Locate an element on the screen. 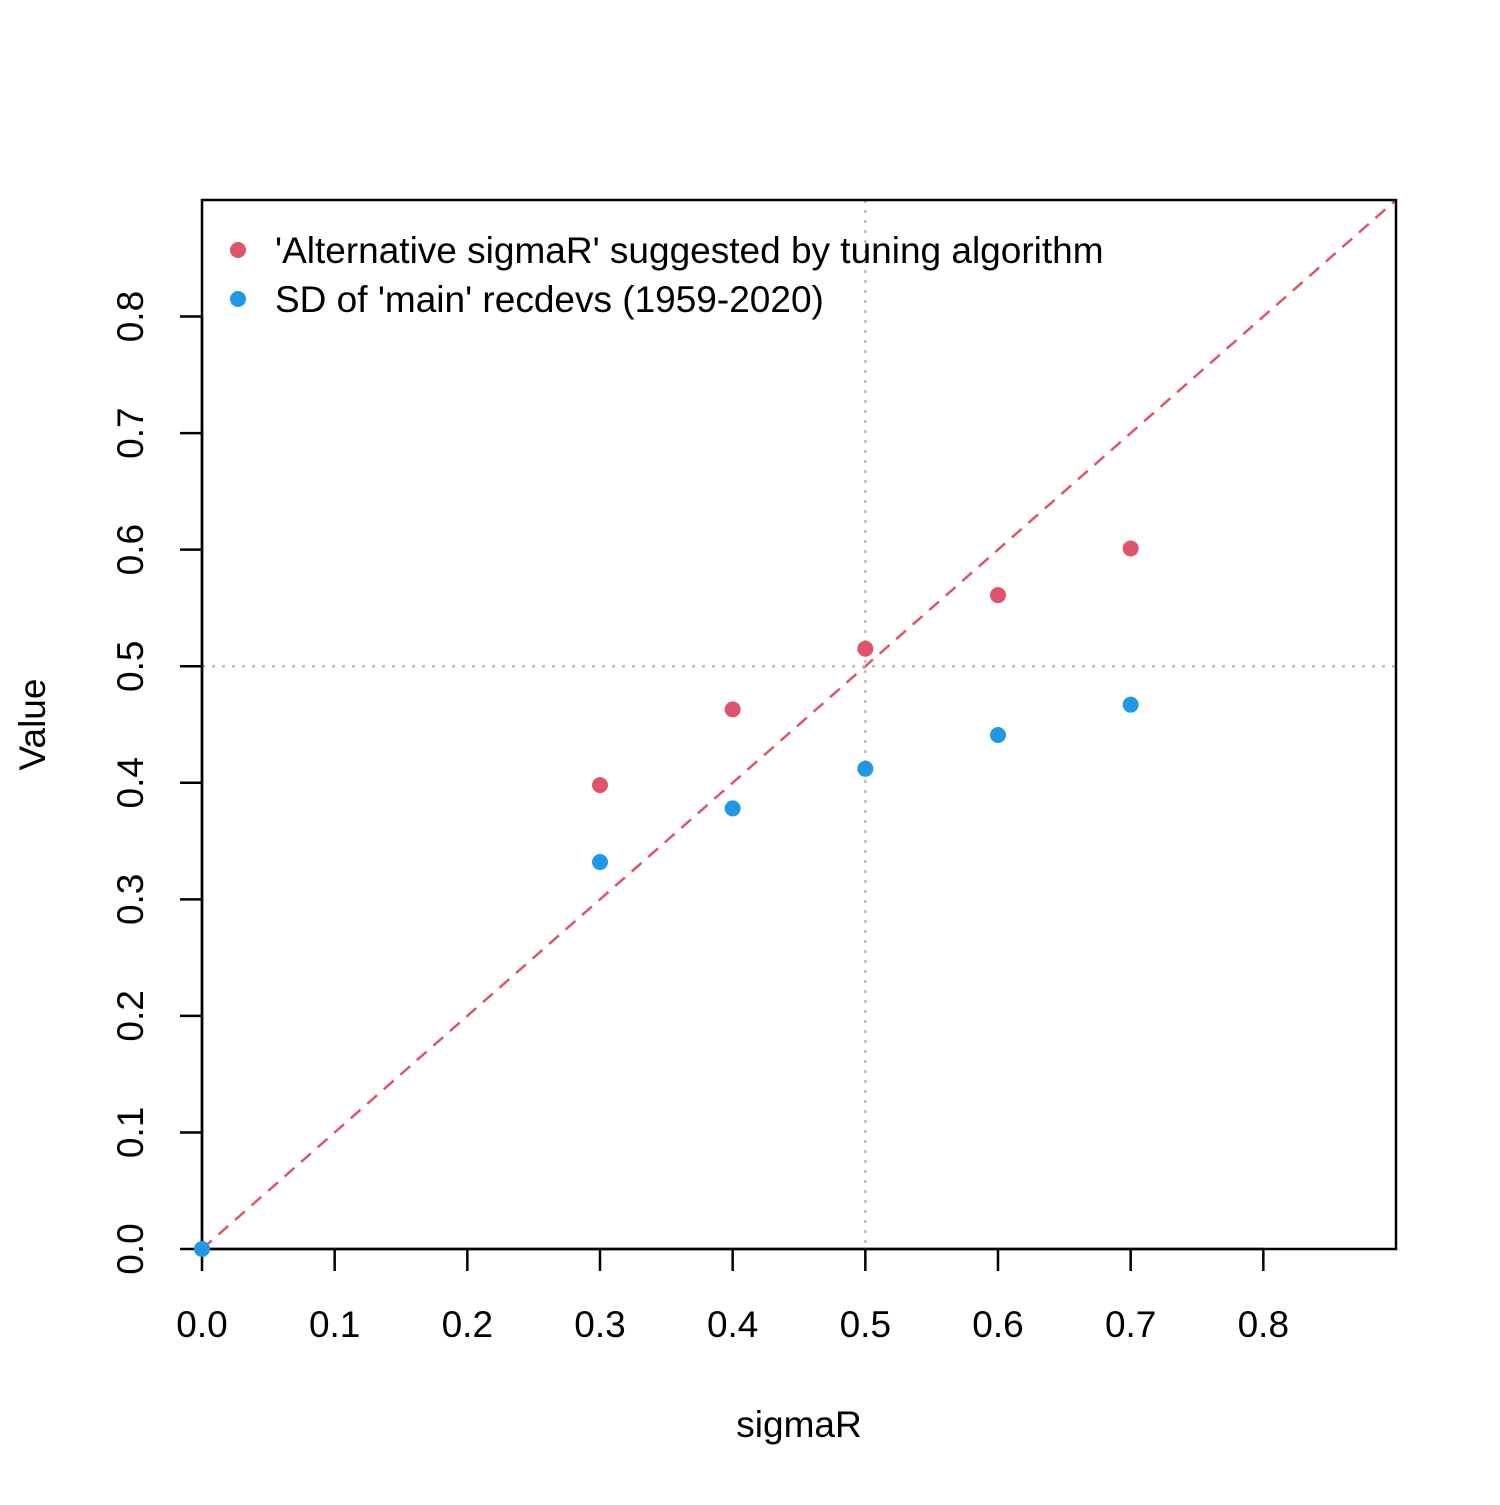  y-tick-label: 0.4 is located at coordinates (130, 782).